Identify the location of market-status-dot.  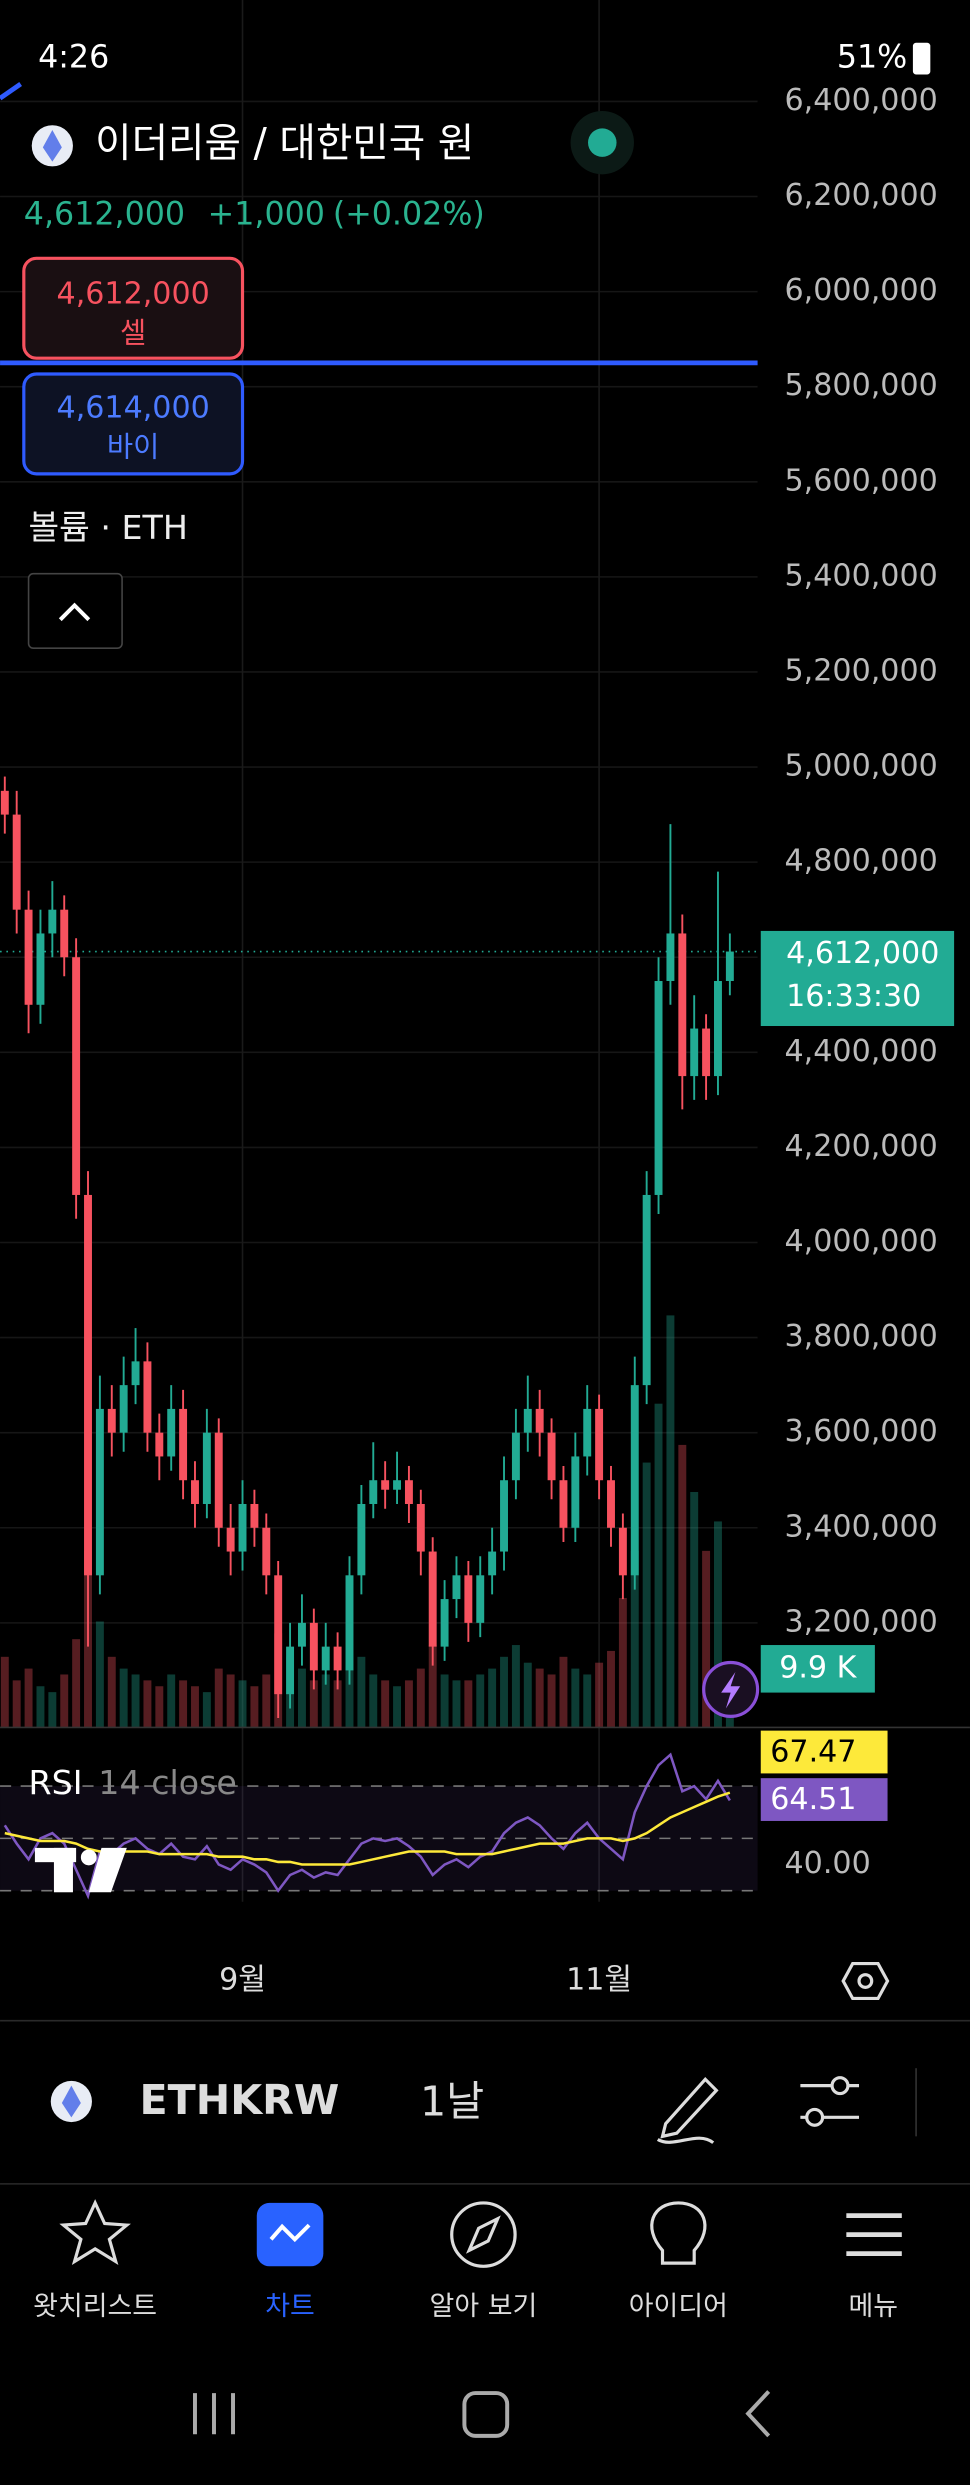
(602, 142).